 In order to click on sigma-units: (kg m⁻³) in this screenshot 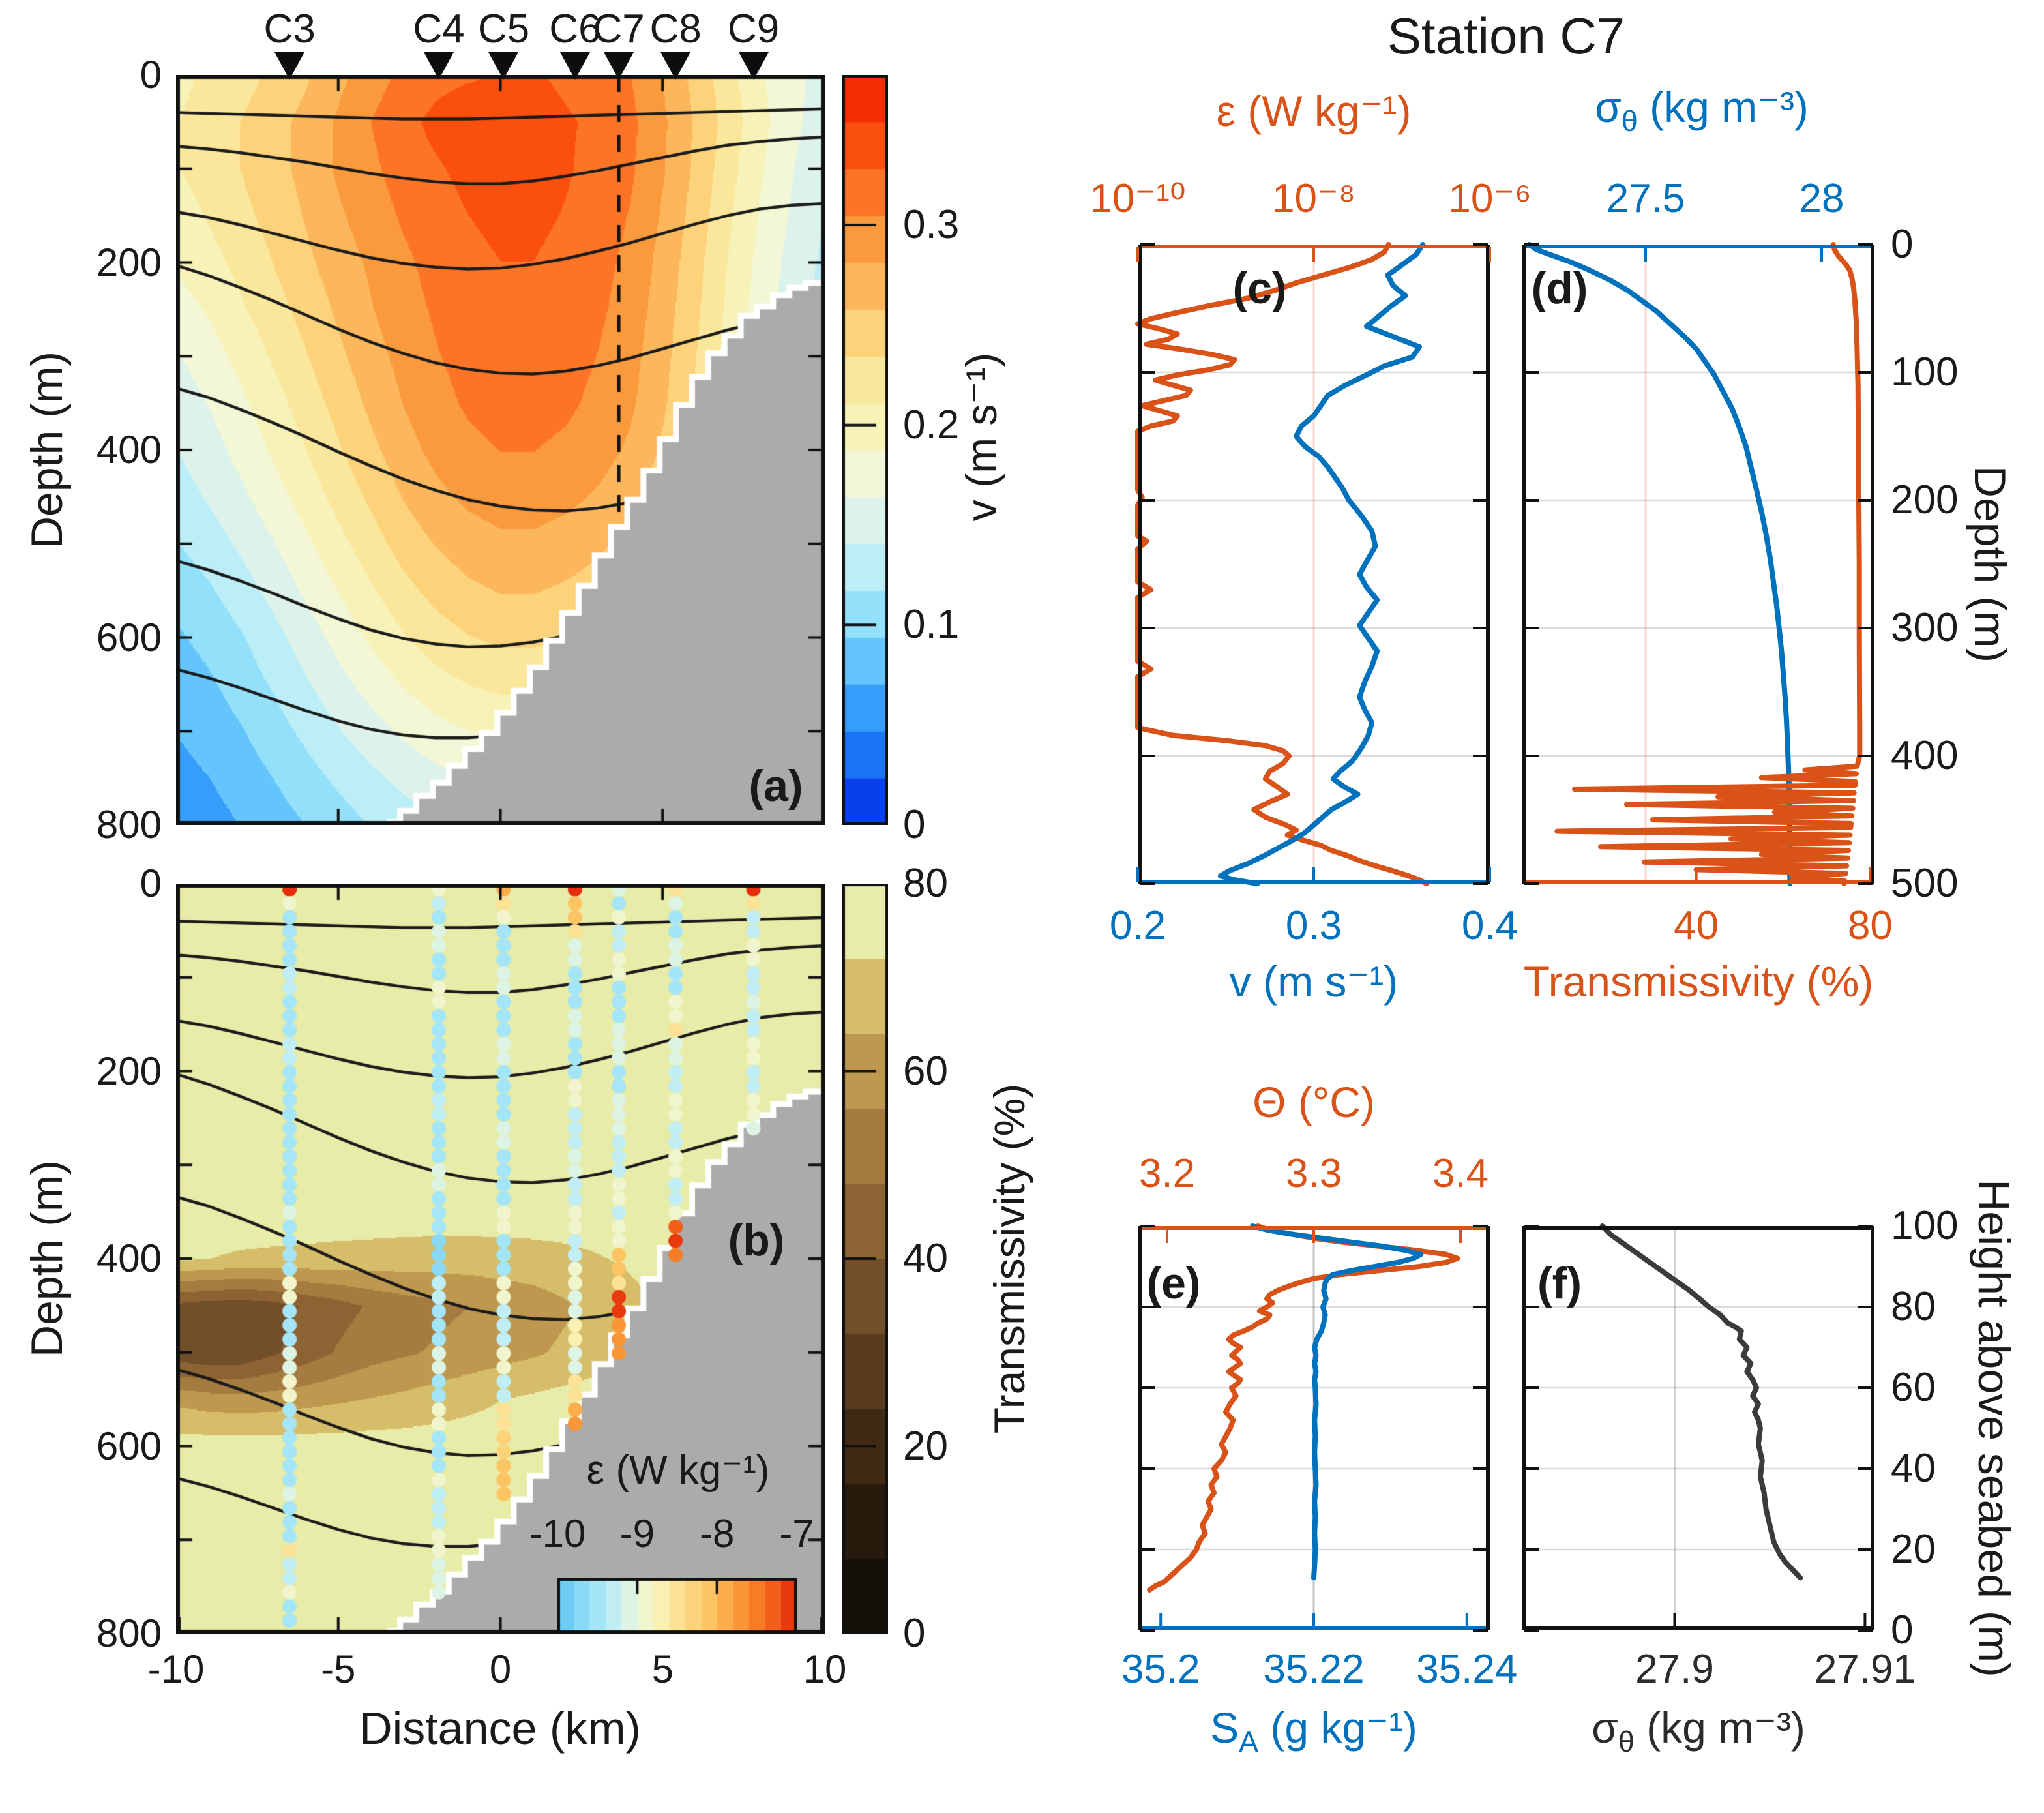, I will do `click(1723, 106)`.